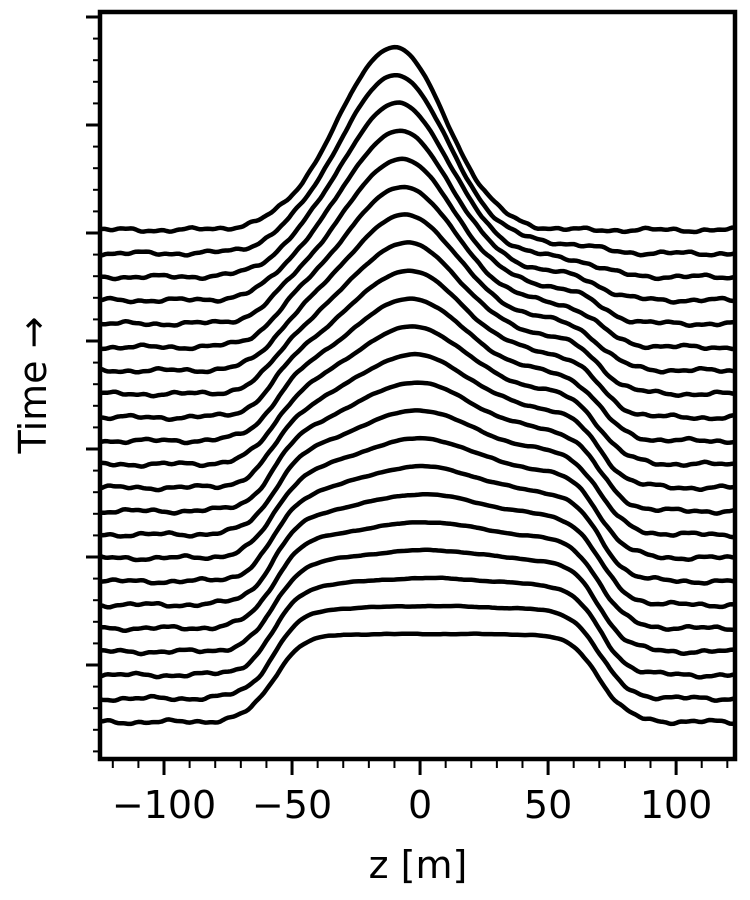 The height and width of the screenshot is (900, 750). What do you see at coordinates (93, 384) in the screenshot?
I see `y-axis-ticks` at bounding box center [93, 384].